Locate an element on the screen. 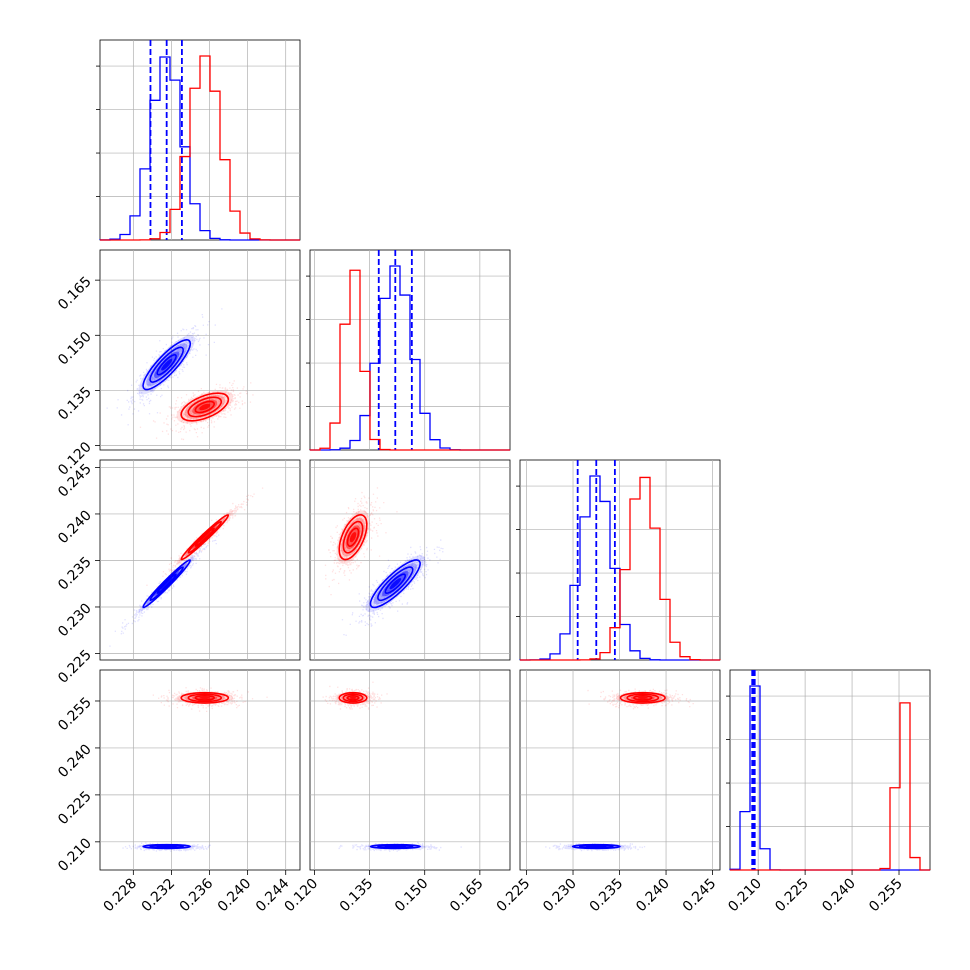 The height and width of the screenshot is (970, 970). y-tick-label: 0.235 is located at coordinates (75, 574).